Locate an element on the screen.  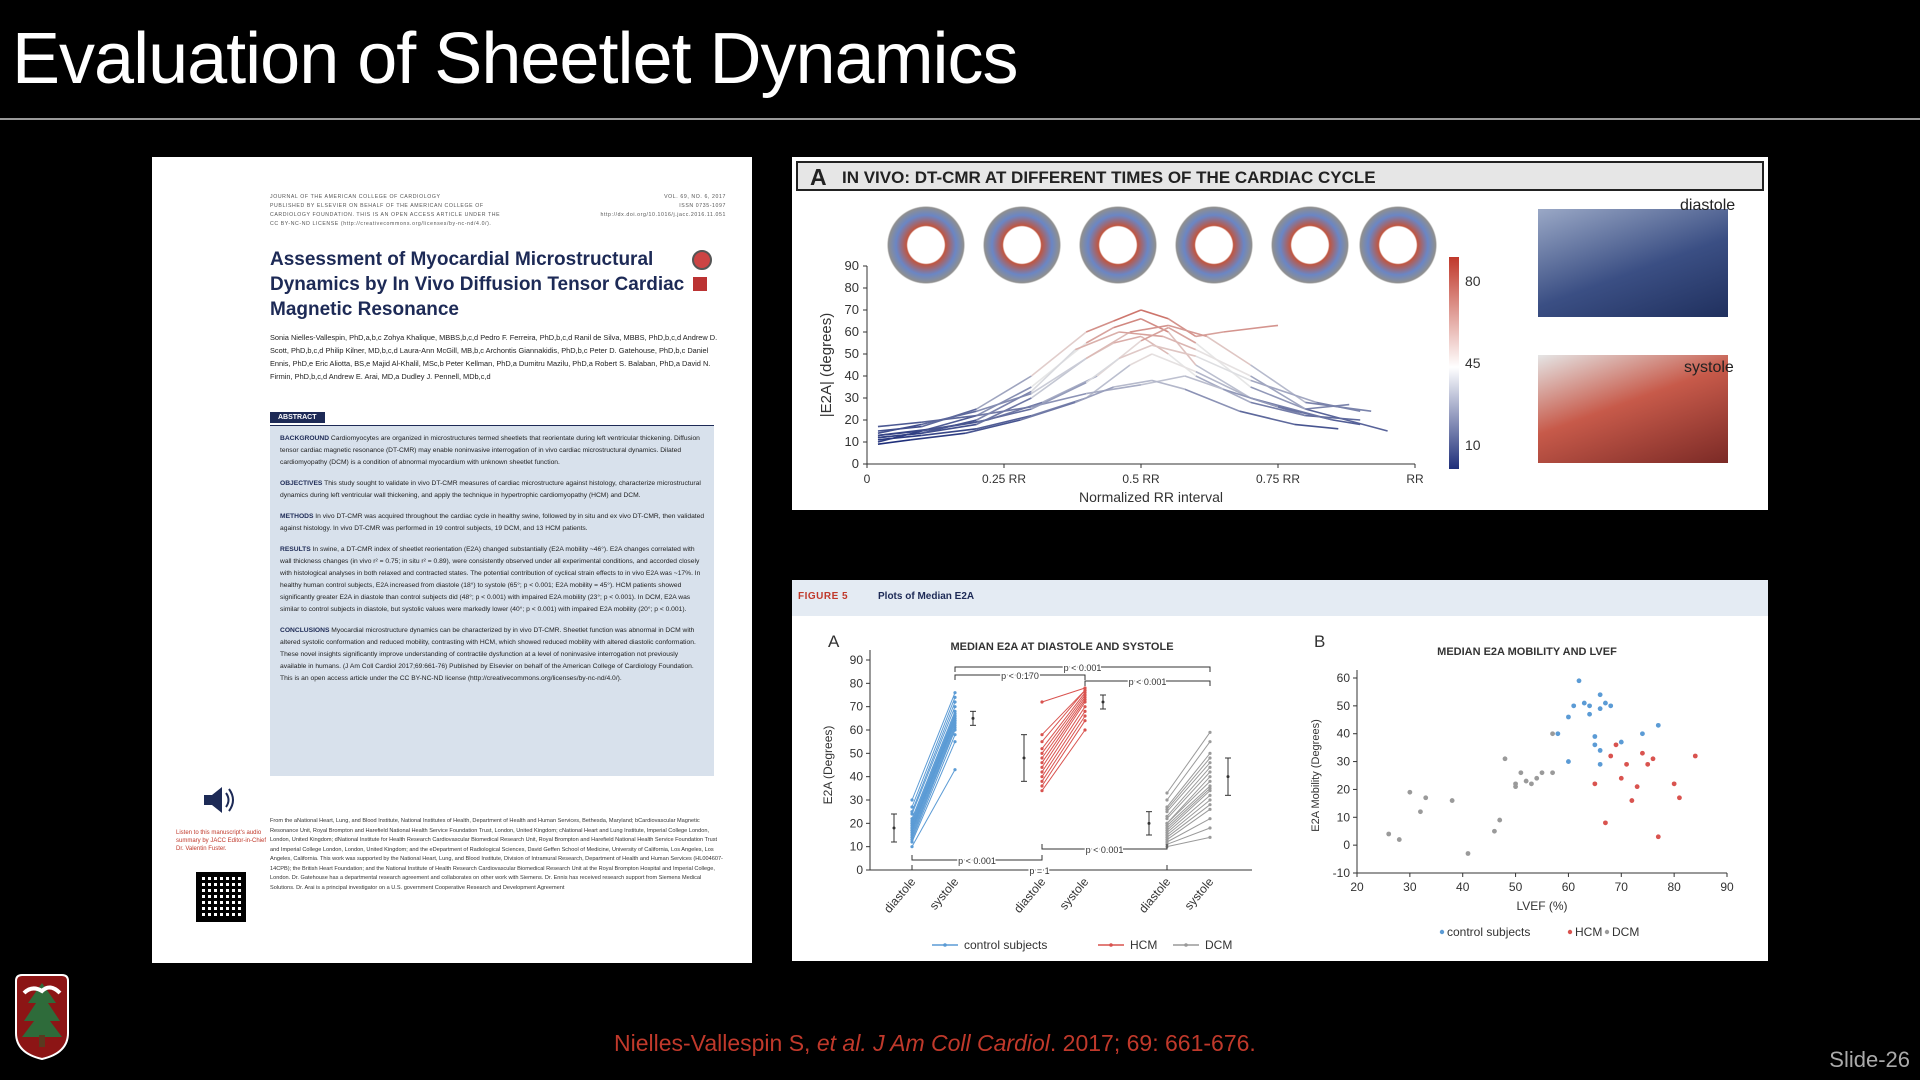
sig-bracket-label: p < 0.001 is located at coordinates (1083, 668).